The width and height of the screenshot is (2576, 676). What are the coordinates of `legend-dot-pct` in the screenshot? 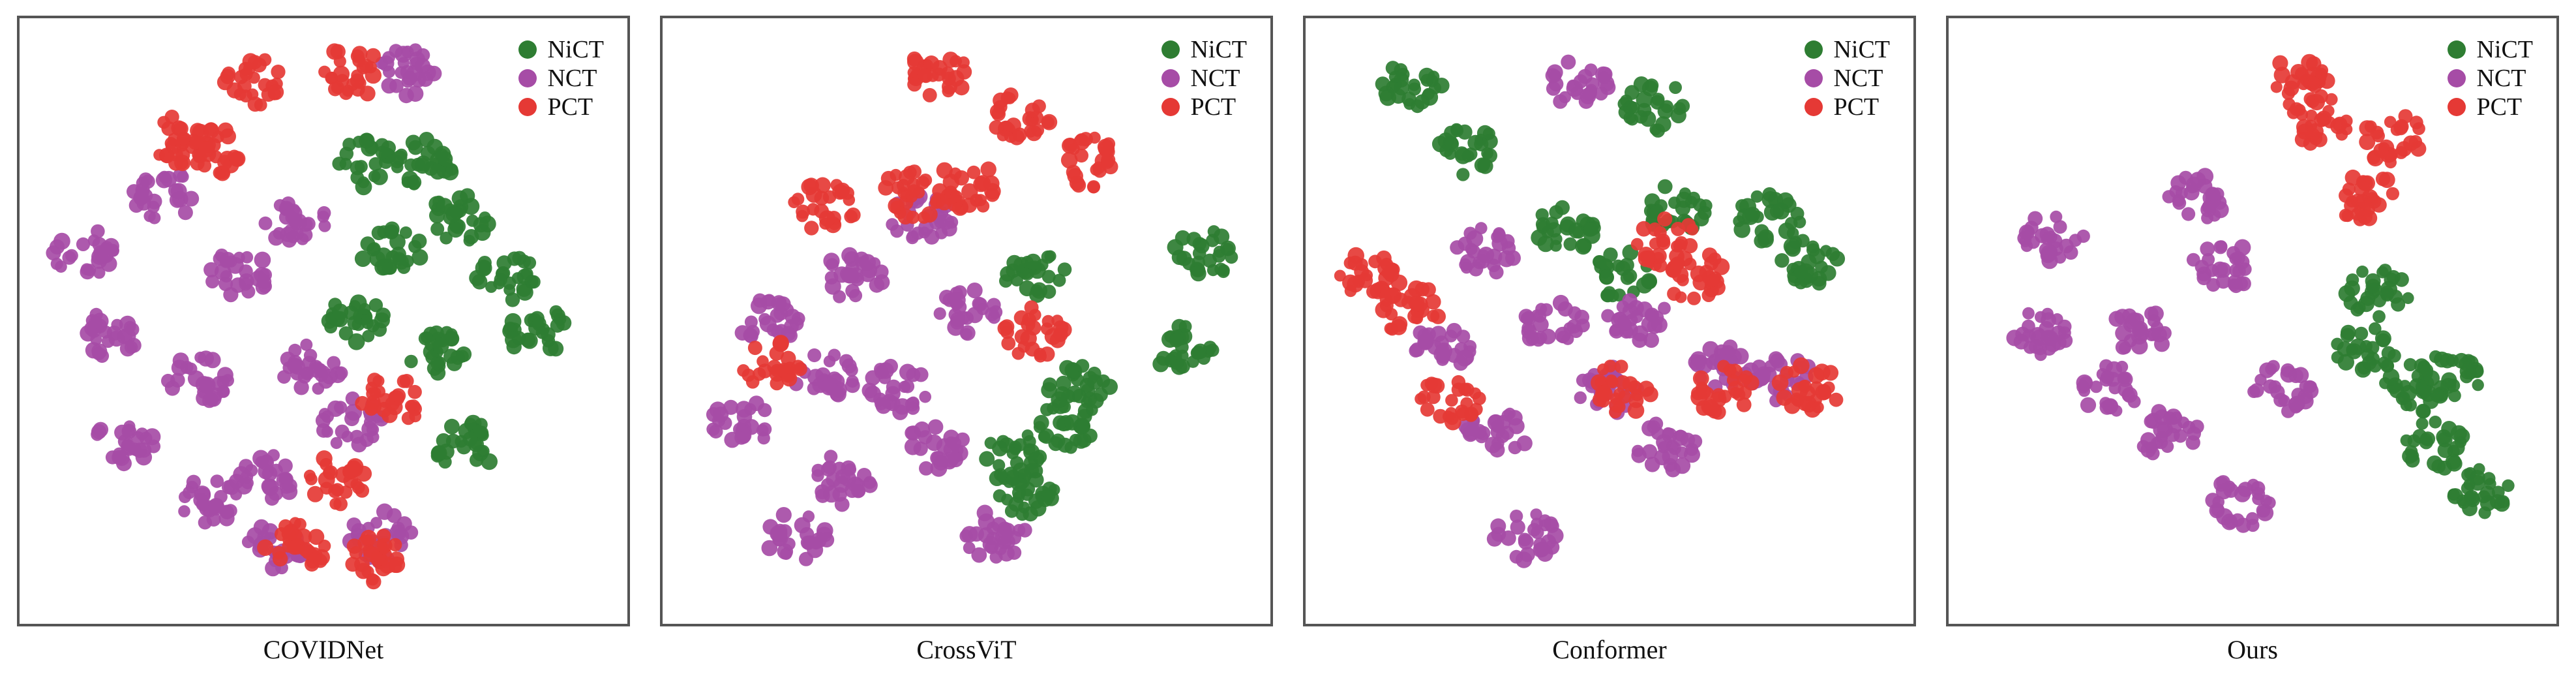 It's located at (1814, 107).